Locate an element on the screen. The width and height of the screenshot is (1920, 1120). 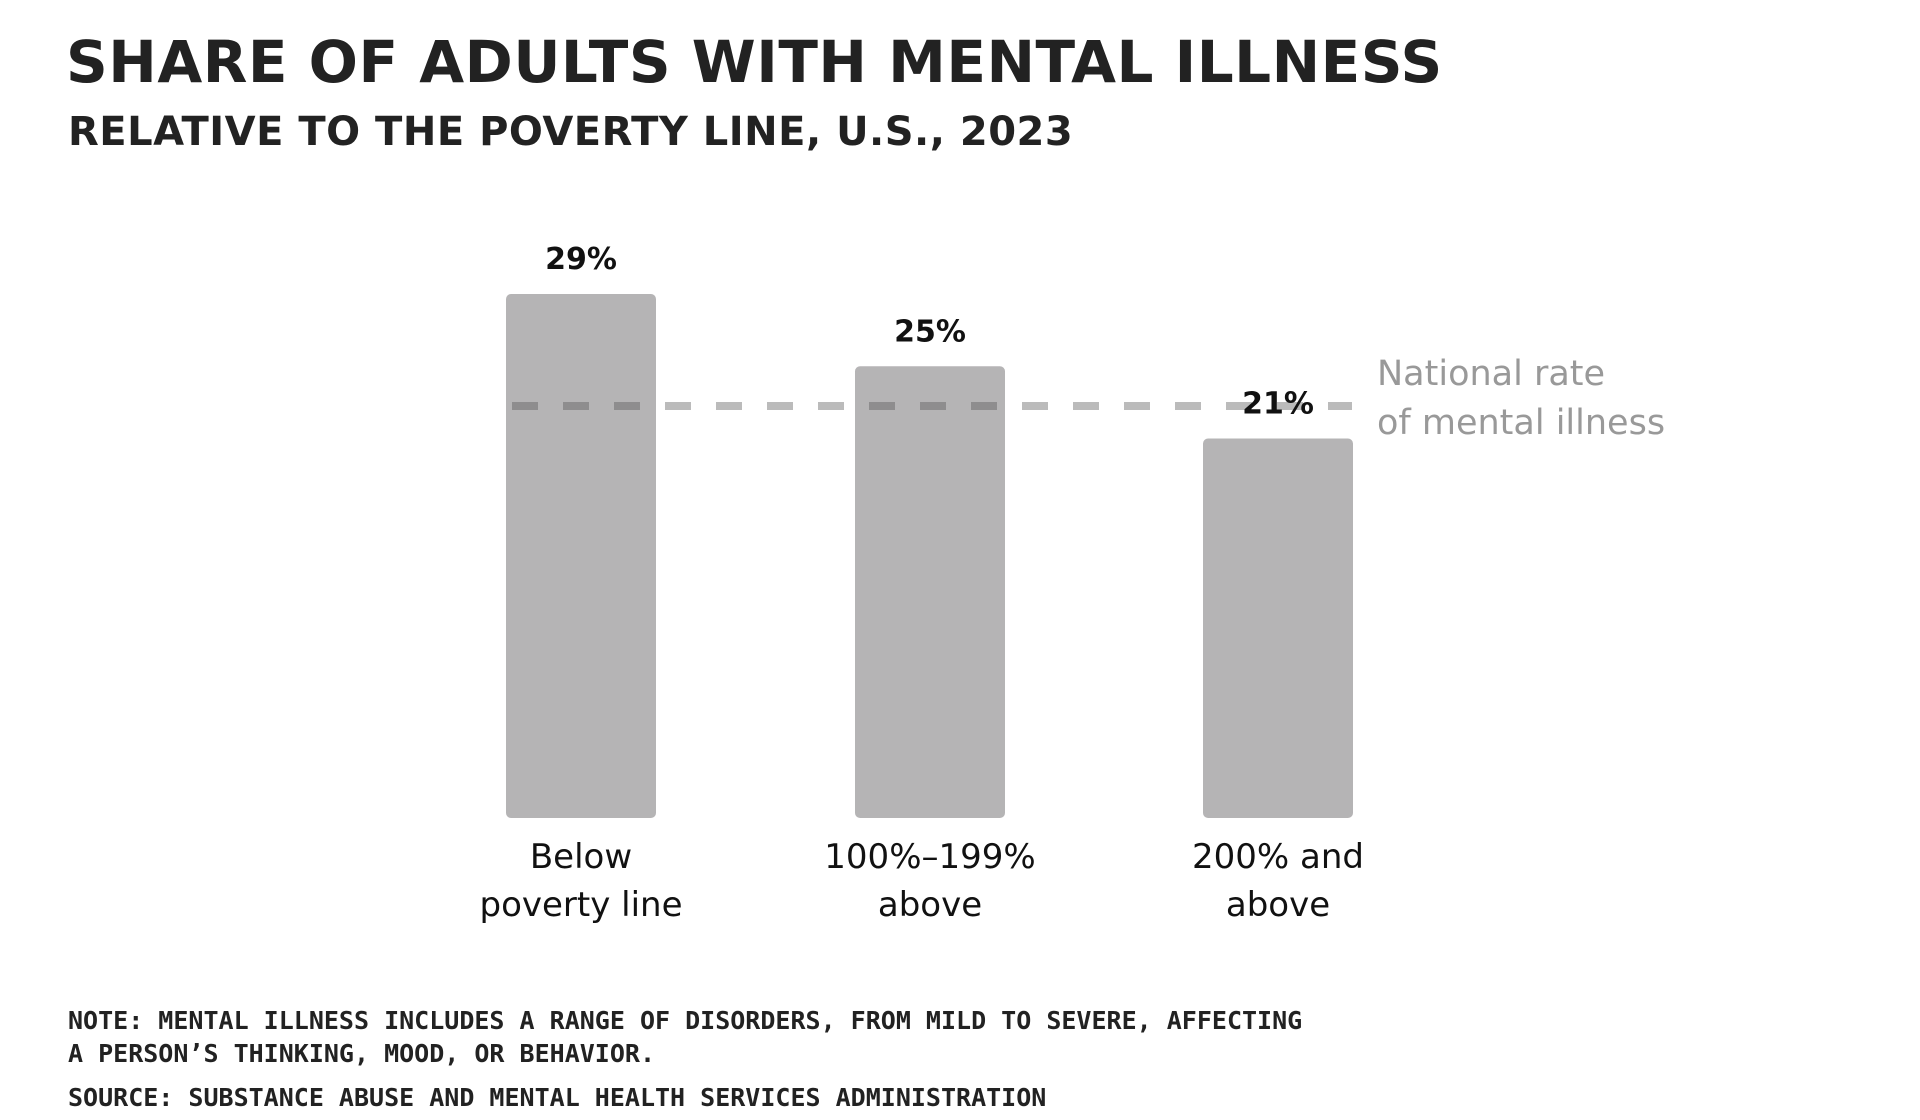
chart-subtitle: RELATIVE TO THE POVERTY LINE, U.S., 2023 is located at coordinates (571, 132).